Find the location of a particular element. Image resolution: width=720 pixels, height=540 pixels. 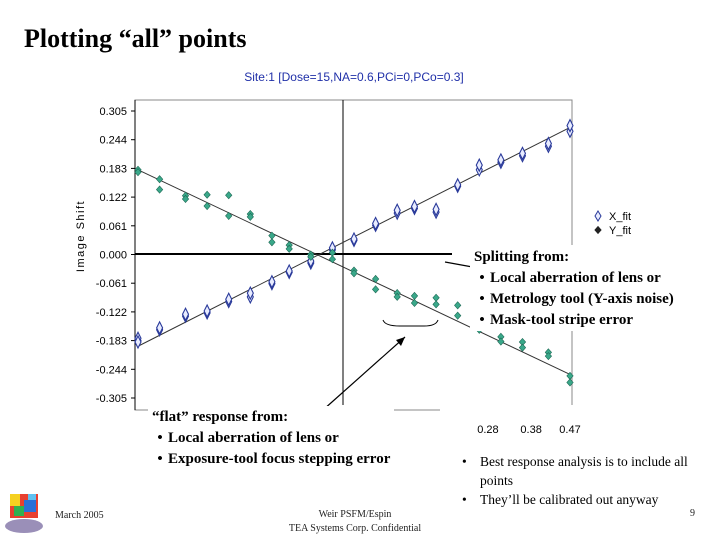

y-tick-label: 0.122 is located at coordinates (113, 198).